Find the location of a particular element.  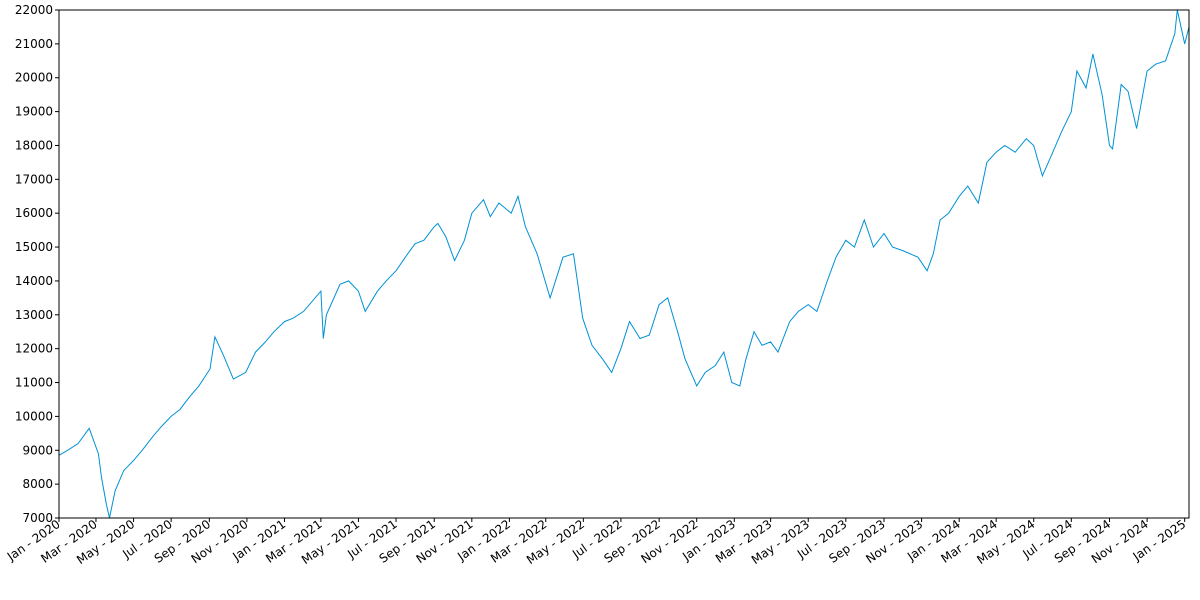

y-tick-label: 13000 is located at coordinates (34, 315).